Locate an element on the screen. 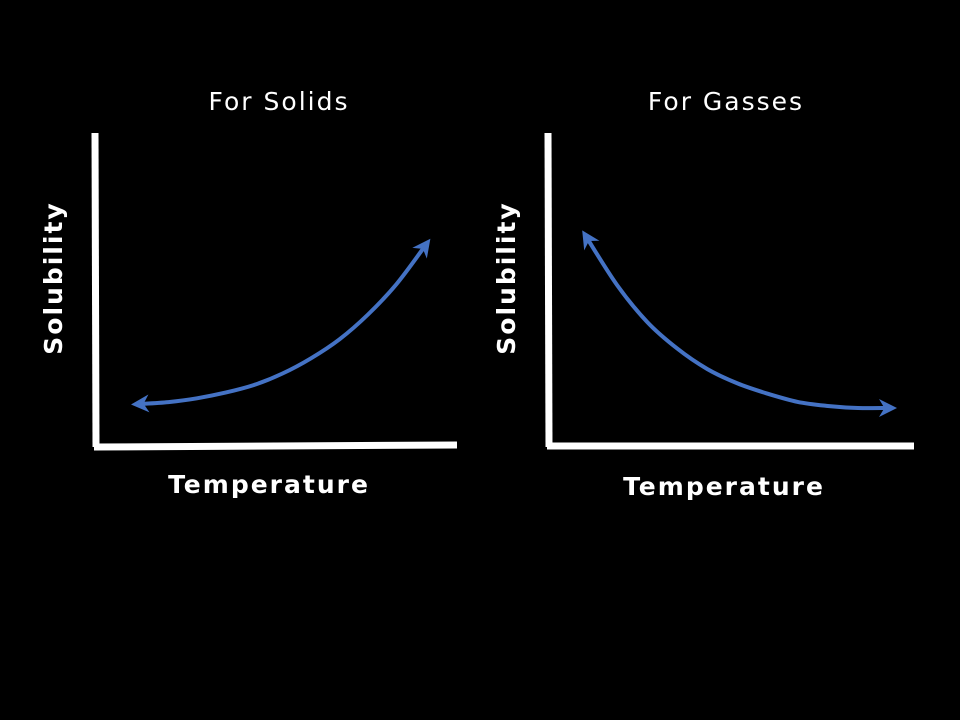 The width and height of the screenshot is (960, 720). chart-title: For Solids is located at coordinates (279, 101).